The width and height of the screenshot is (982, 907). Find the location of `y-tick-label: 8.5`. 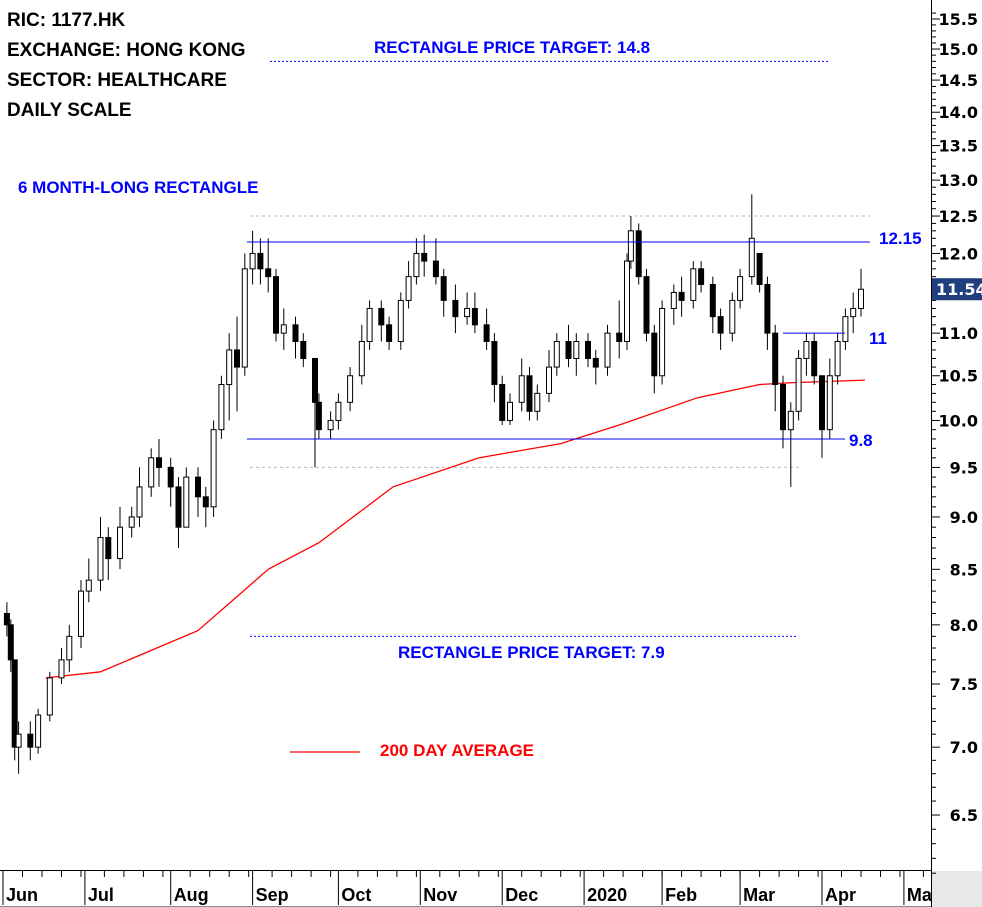

y-tick-label: 8.5 is located at coordinates (964, 569).